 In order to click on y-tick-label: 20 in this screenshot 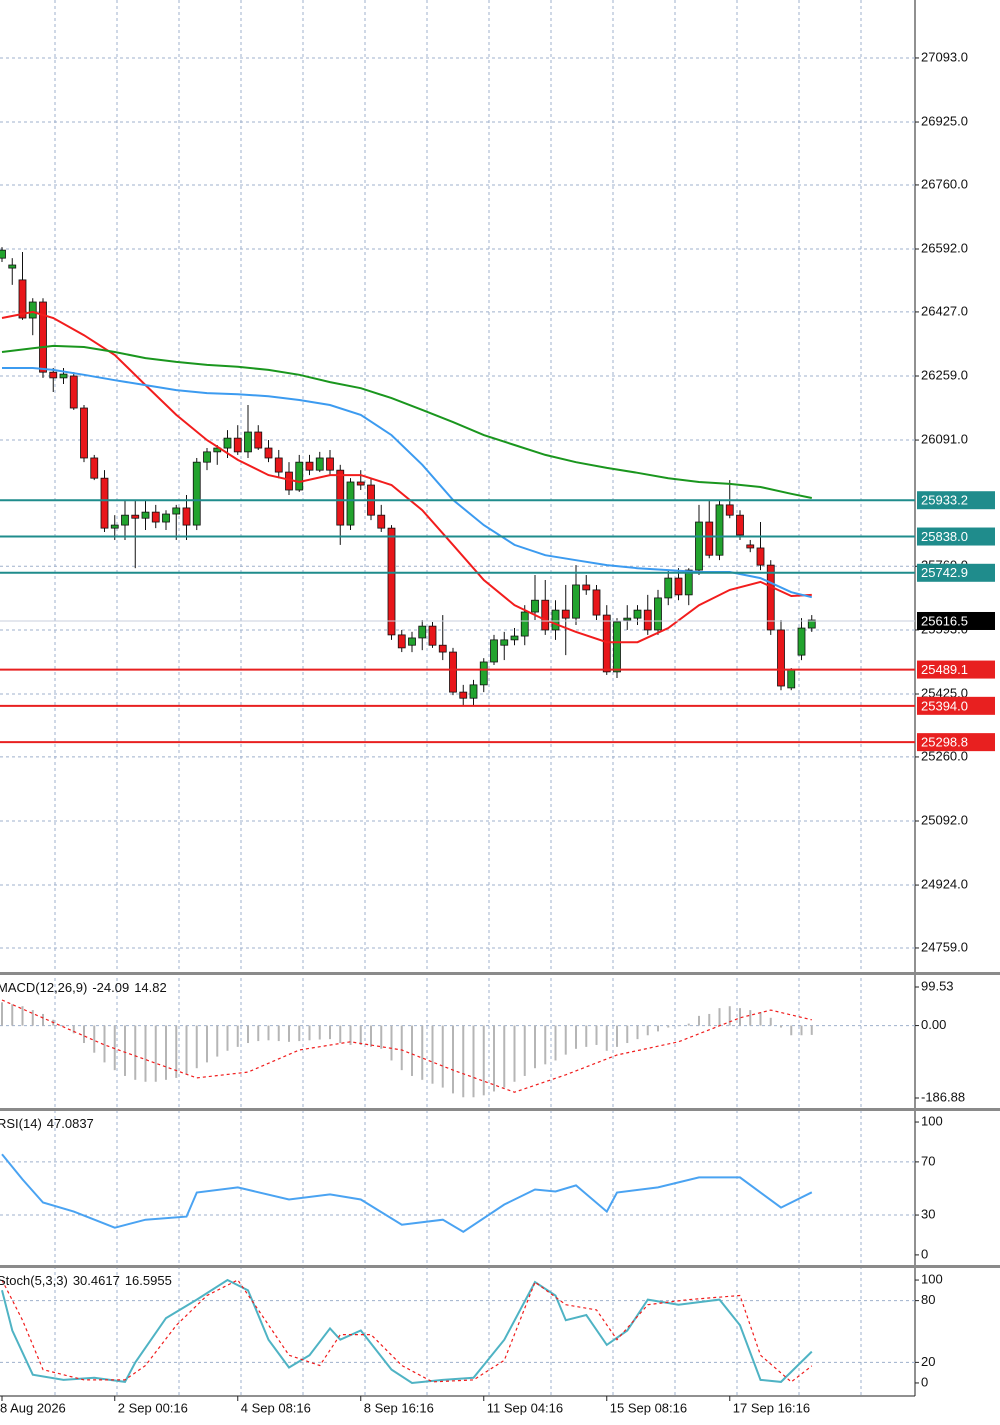, I will do `click(928, 1361)`.